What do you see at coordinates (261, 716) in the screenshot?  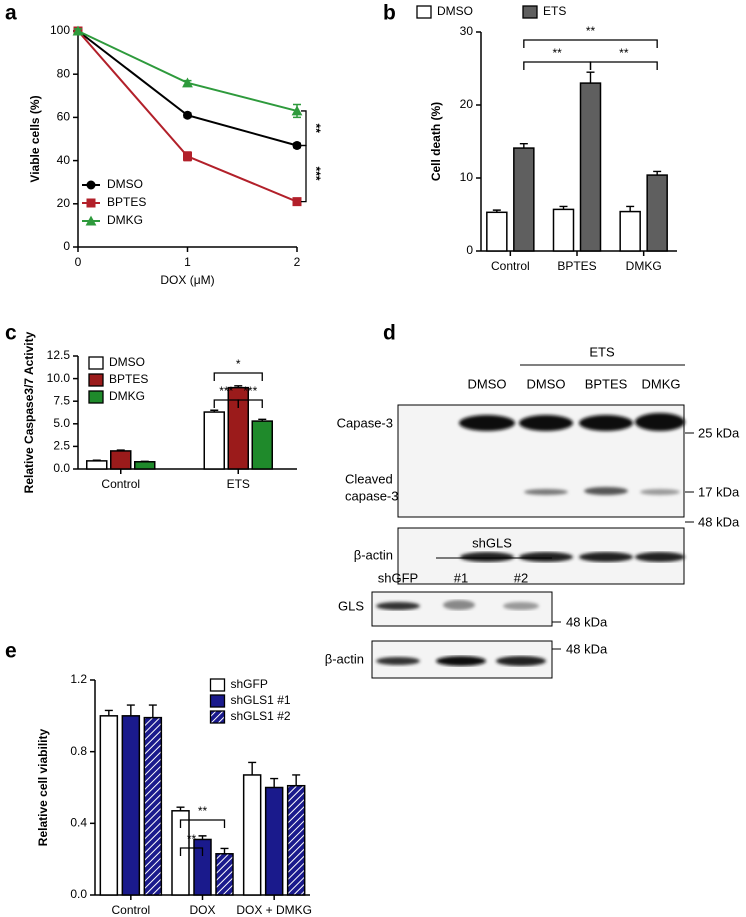 I see `legend-label: shGLS1 #2` at bounding box center [261, 716].